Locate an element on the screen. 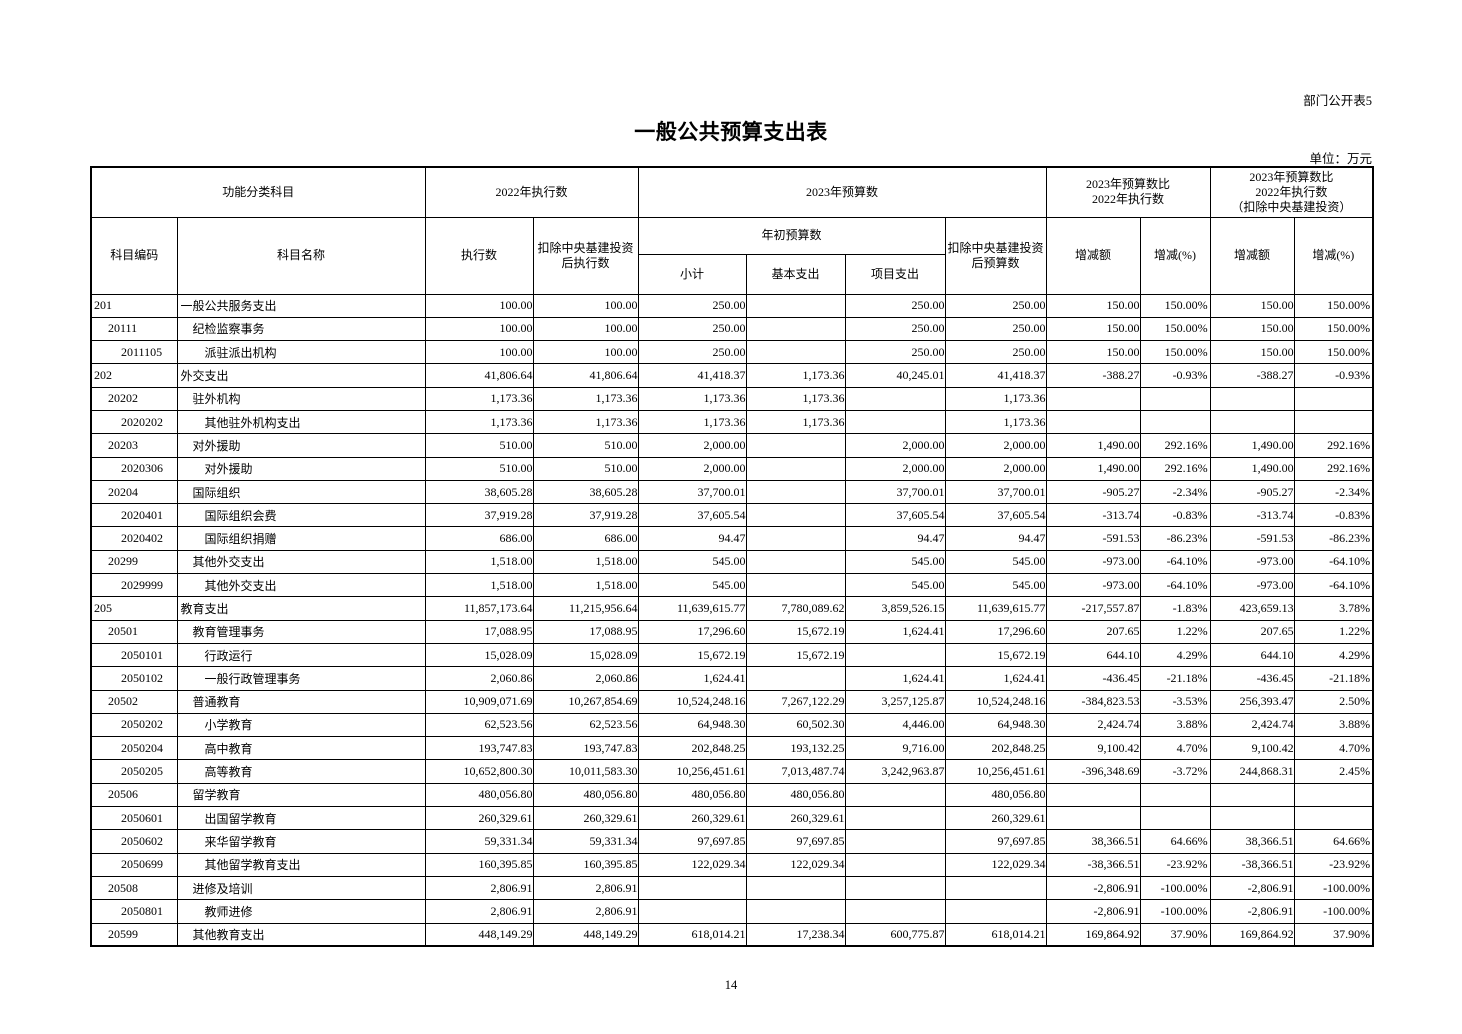 The height and width of the screenshot is (1034, 1462). cell-project: 40,245.01 is located at coordinates (895, 375).